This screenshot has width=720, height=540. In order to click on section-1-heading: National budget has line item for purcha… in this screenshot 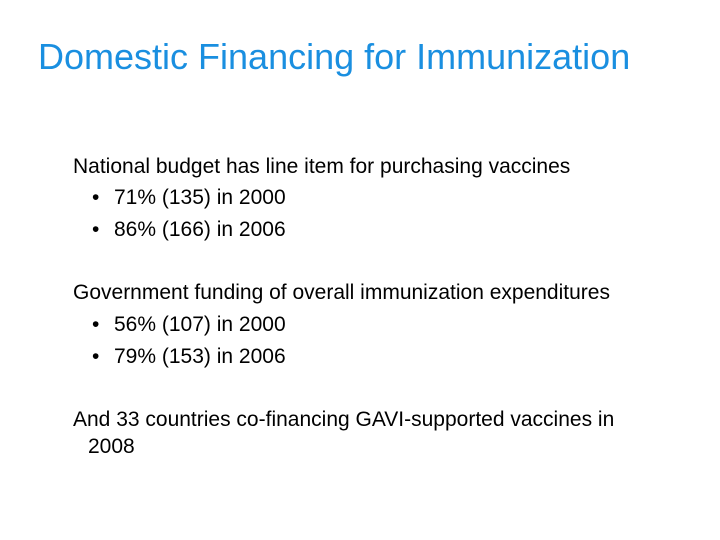, I will do `click(322, 166)`.